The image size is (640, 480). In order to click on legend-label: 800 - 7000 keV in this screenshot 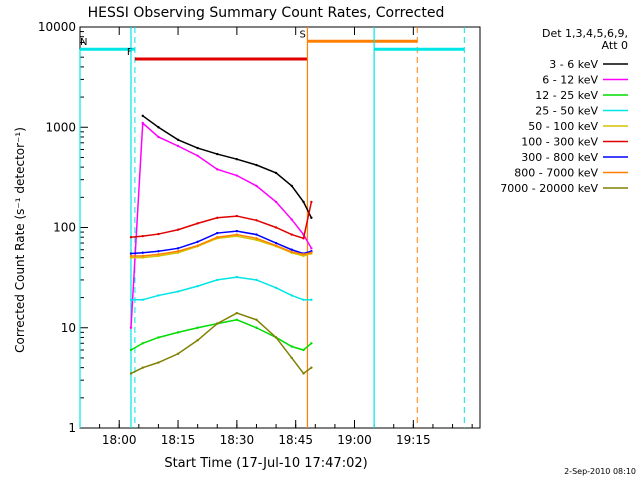, I will do `click(556, 173)`.